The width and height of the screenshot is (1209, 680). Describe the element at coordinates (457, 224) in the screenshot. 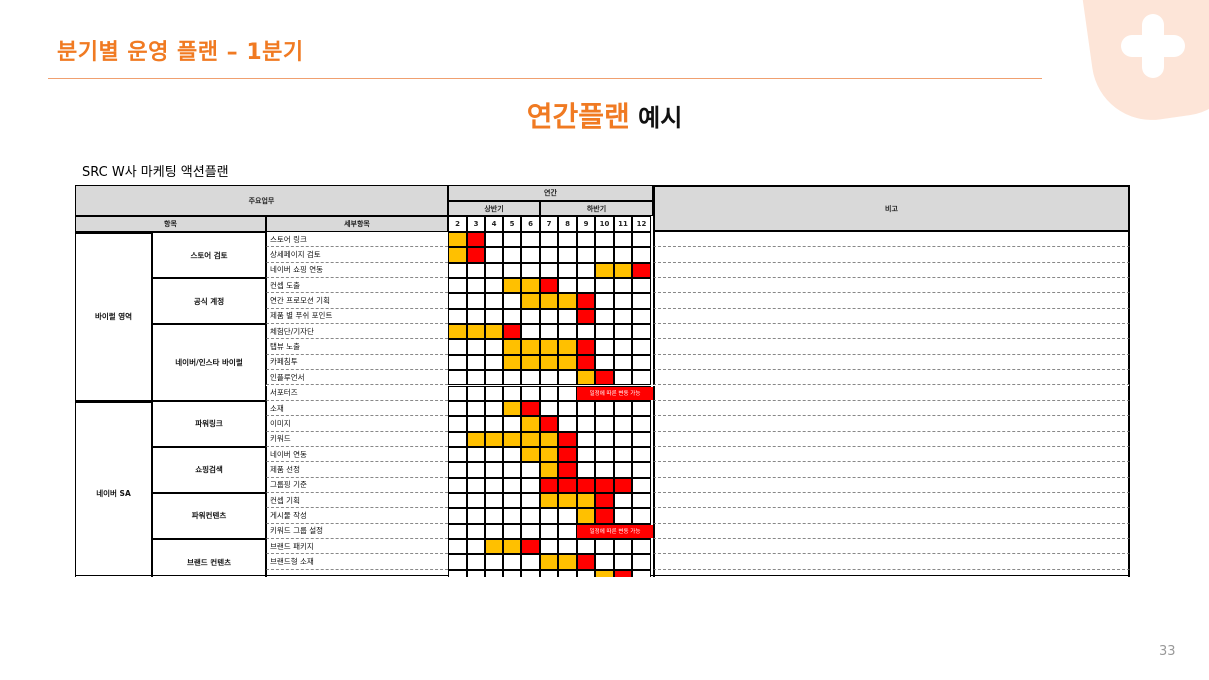

I see `header-month: 2` at that location.